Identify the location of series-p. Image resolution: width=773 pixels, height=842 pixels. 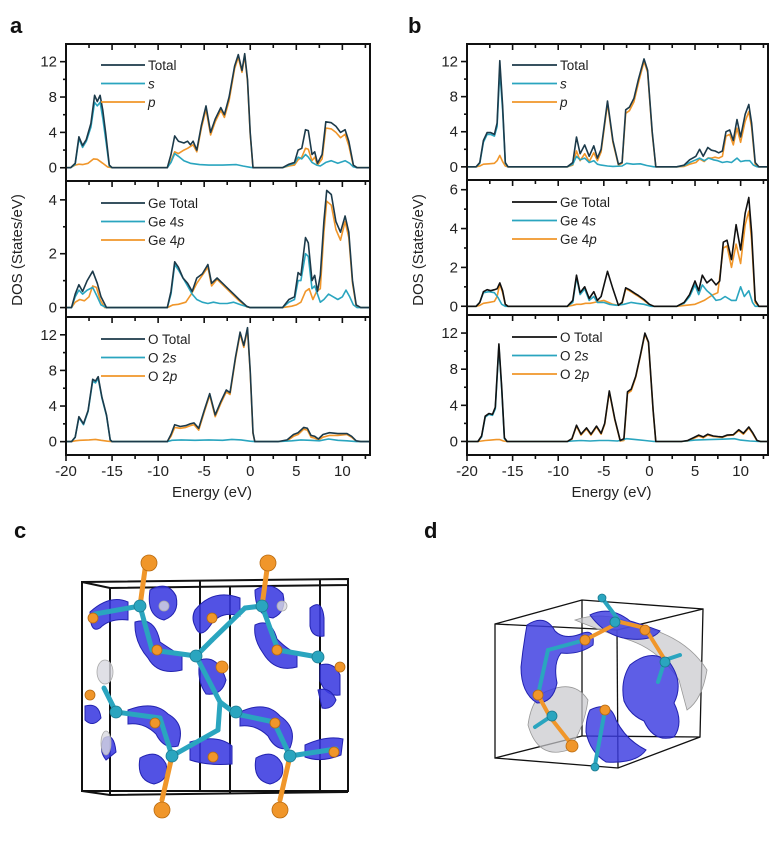
(617, 114).